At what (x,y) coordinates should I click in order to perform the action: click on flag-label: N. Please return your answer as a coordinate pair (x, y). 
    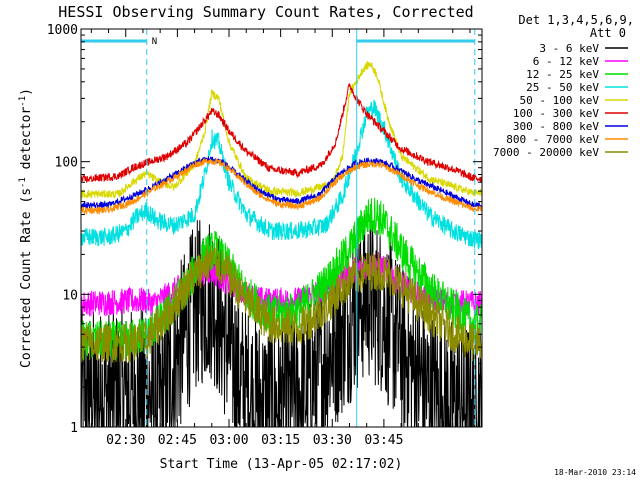
    Looking at the image, I should click on (154, 42).